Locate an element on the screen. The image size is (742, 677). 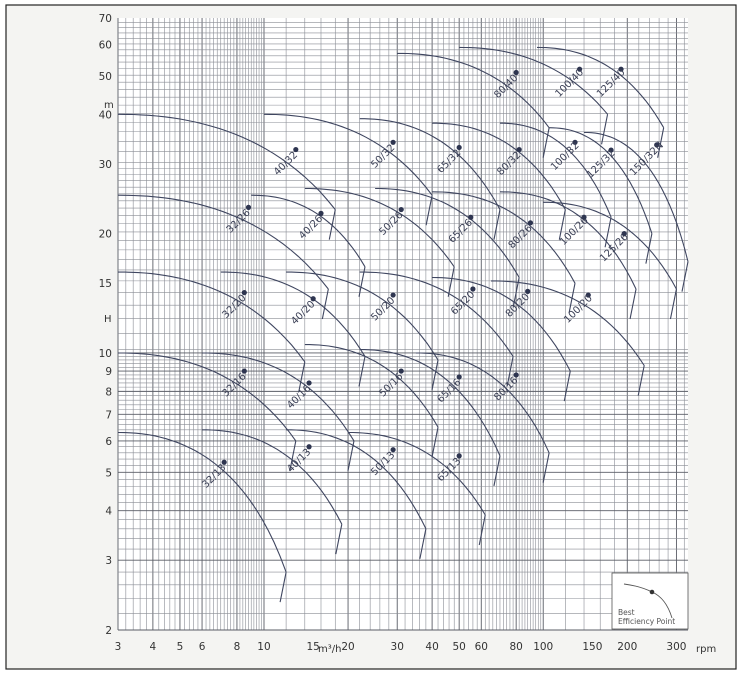
y-tick-label: 9 is located at coordinates (108, 372).